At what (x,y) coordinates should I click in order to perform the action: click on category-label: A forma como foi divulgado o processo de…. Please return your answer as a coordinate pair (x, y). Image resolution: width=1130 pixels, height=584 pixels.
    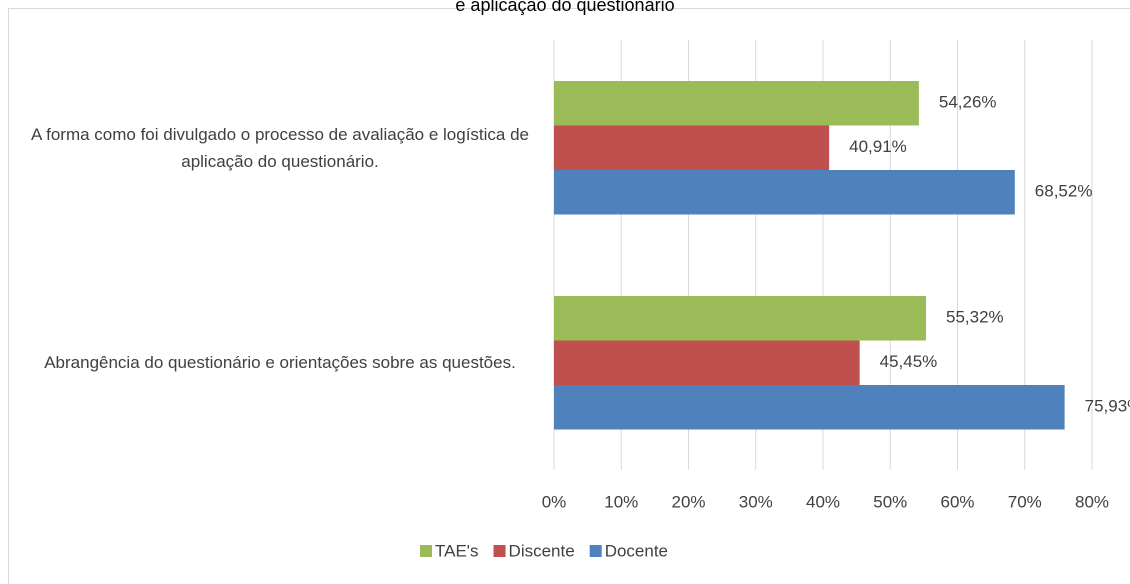
    Looking at the image, I should click on (279, 147).